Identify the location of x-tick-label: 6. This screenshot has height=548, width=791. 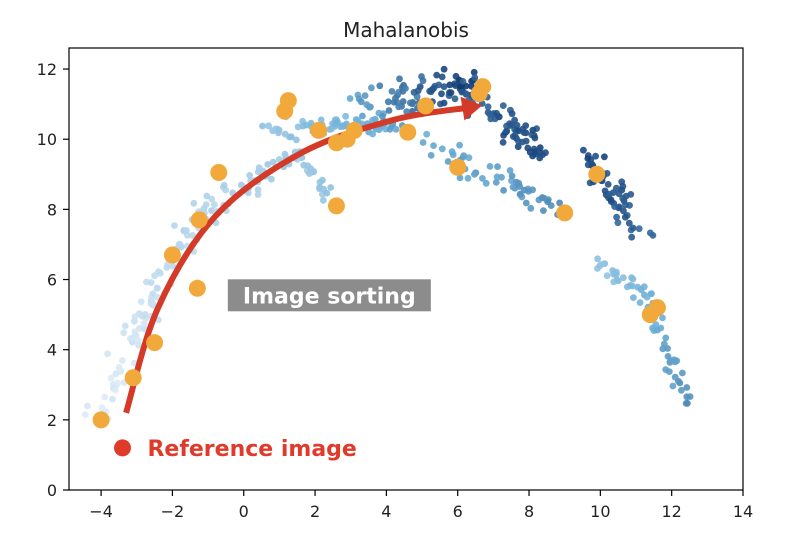
(458, 511).